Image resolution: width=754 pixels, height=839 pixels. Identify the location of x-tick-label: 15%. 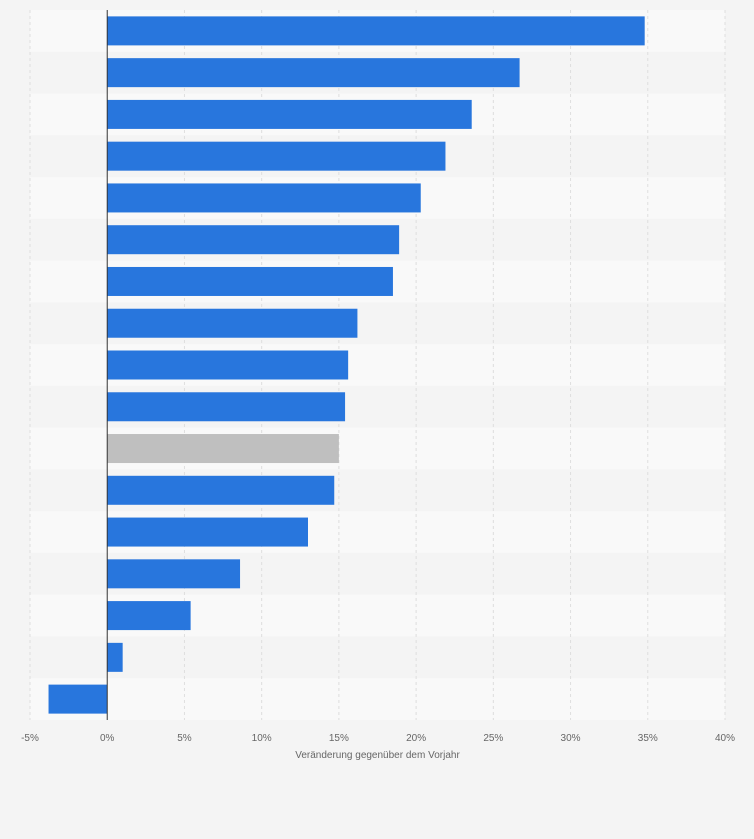
(339, 738).